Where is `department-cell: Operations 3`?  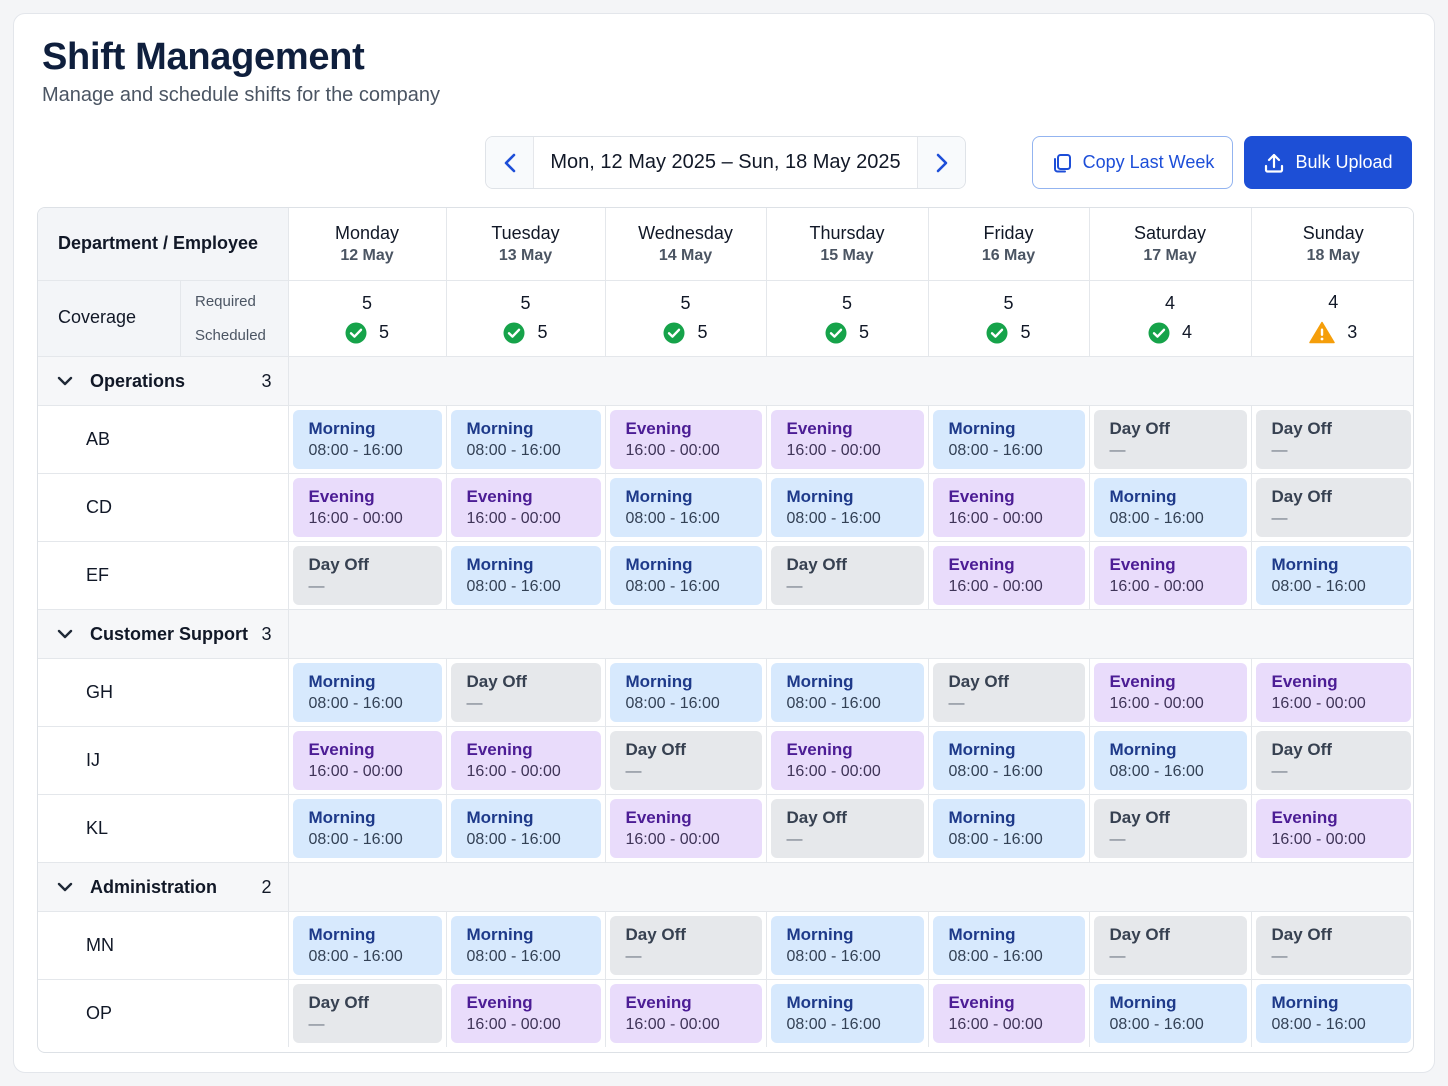 department-cell: Operations 3 is located at coordinates (163, 380).